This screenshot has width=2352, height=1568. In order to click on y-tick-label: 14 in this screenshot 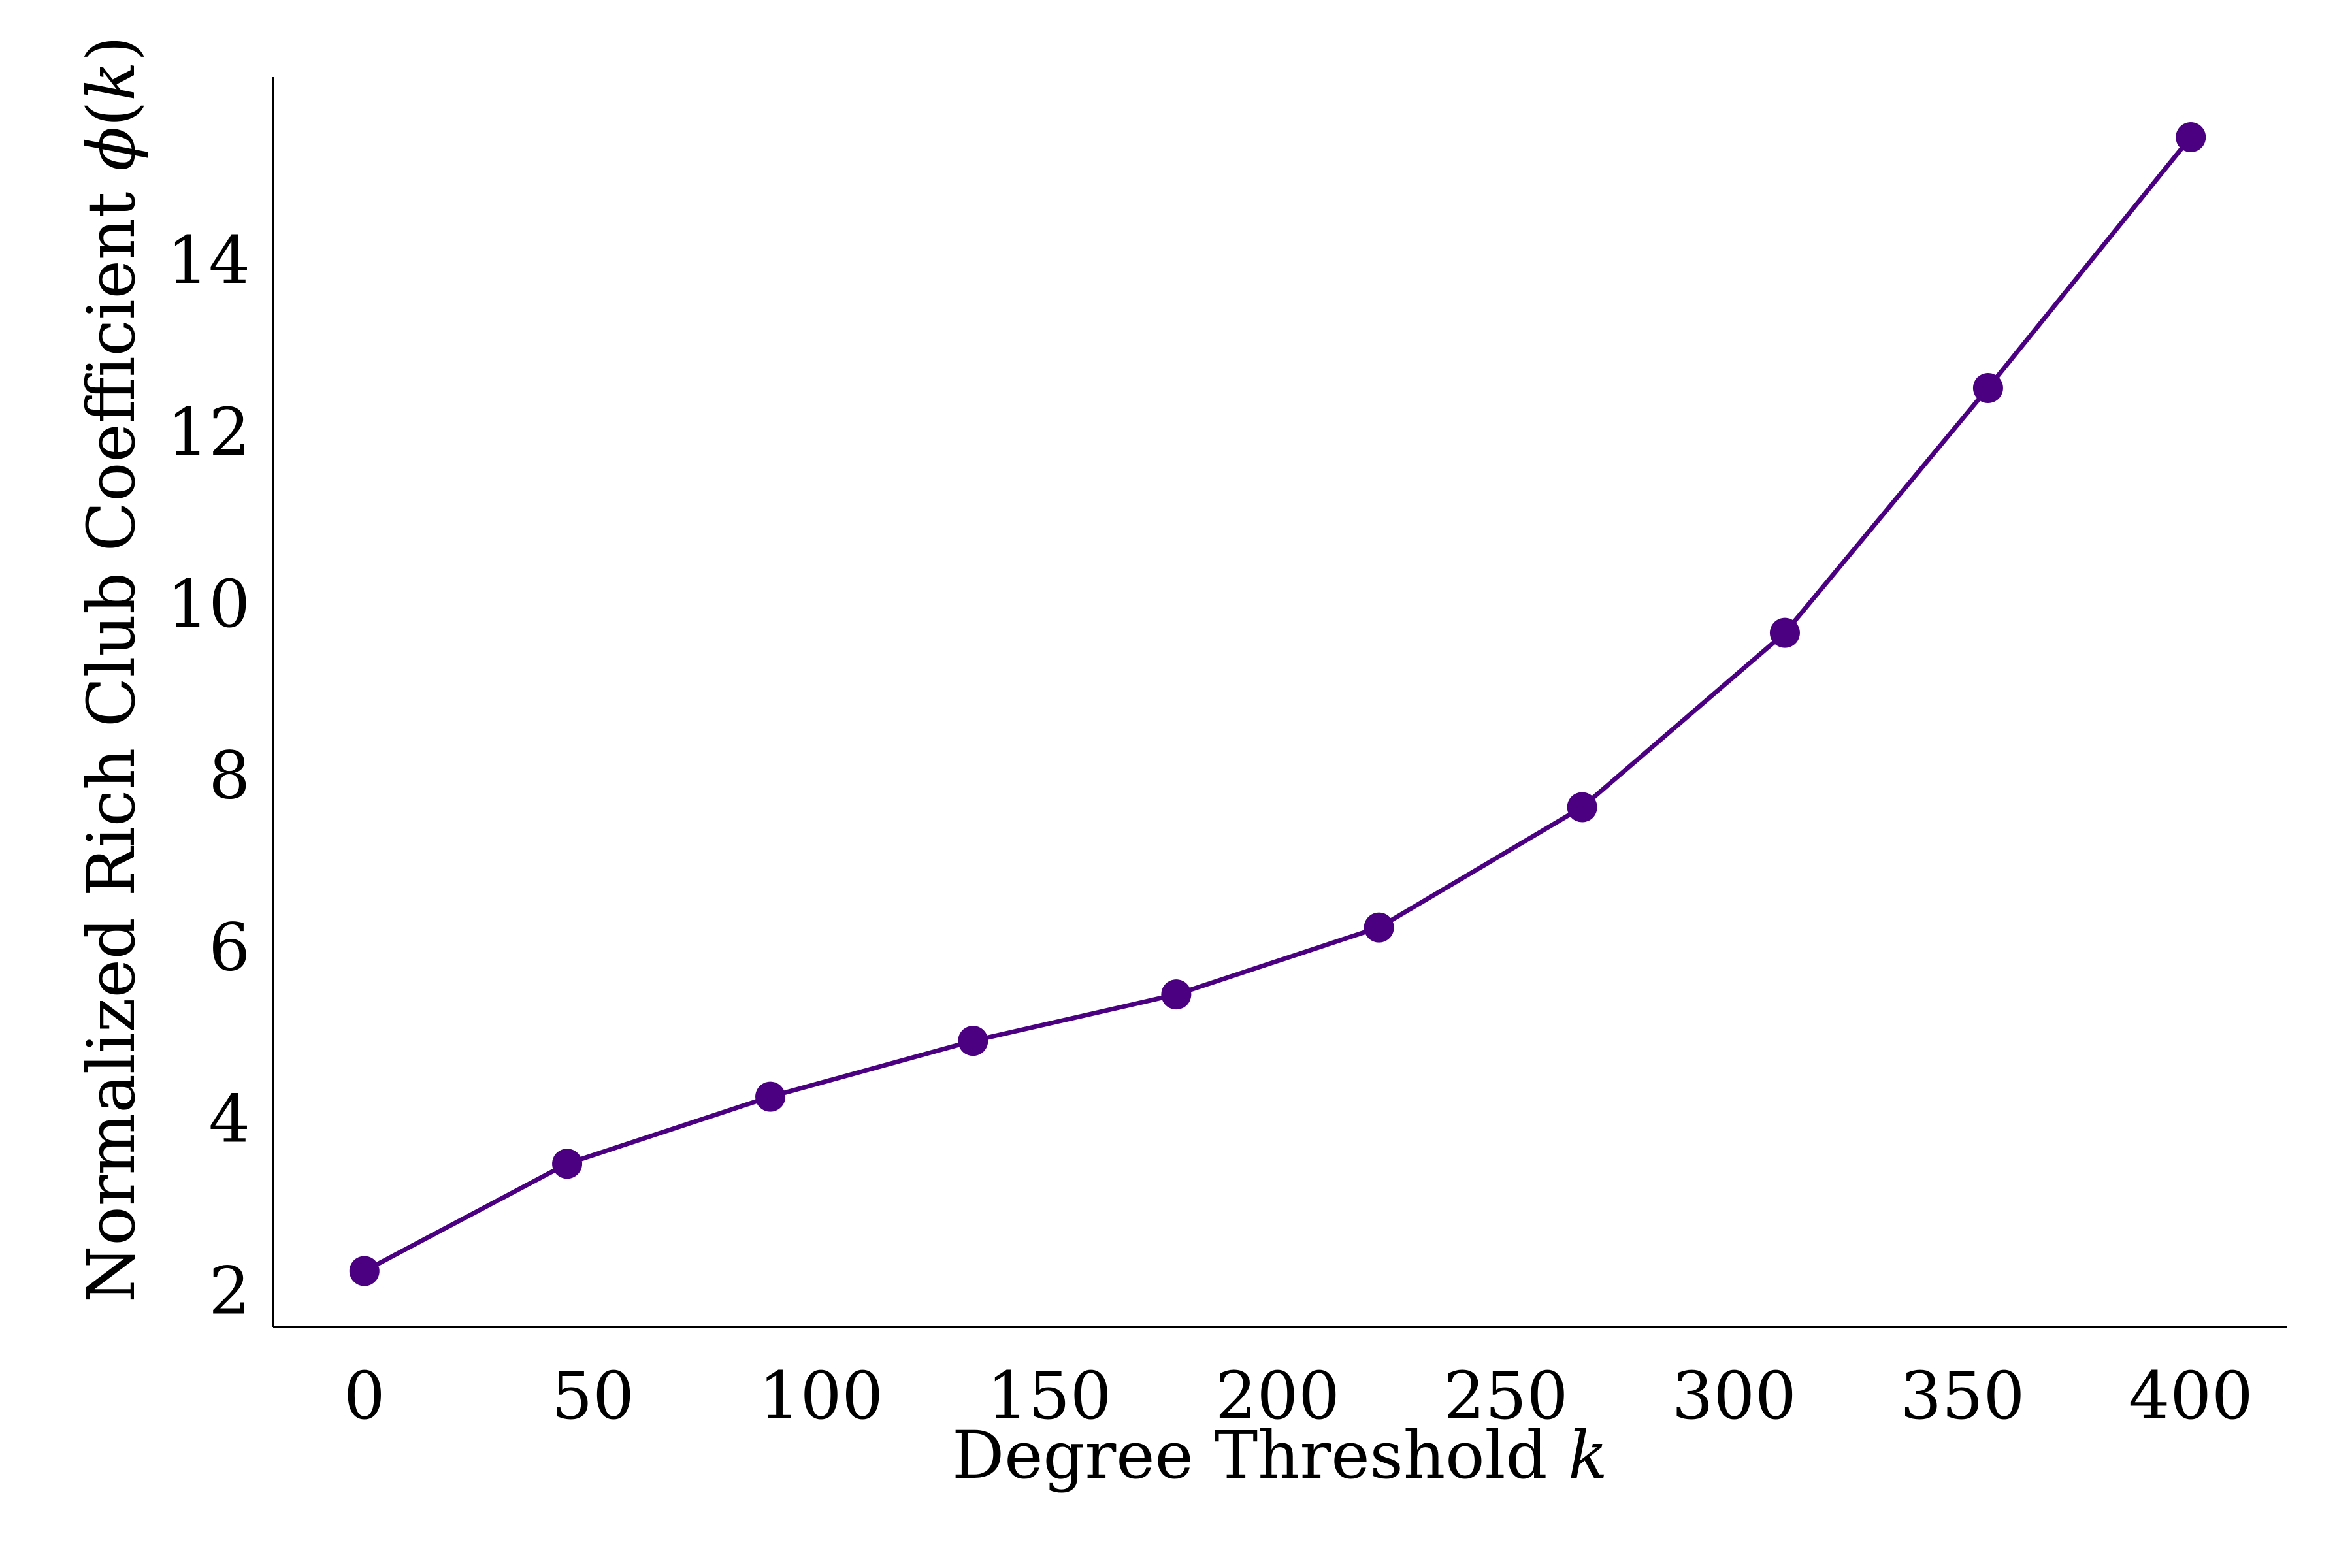, I will do `click(208, 260)`.